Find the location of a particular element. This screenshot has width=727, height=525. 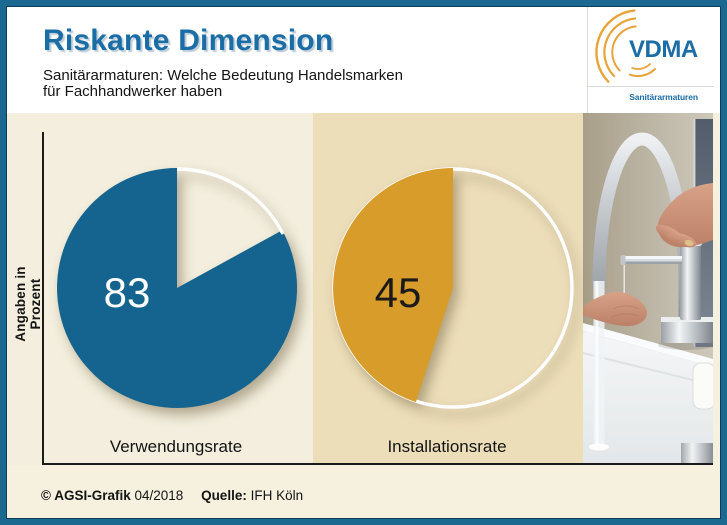

logo-tagline: Sanitärarmaturen is located at coordinates (663, 97).